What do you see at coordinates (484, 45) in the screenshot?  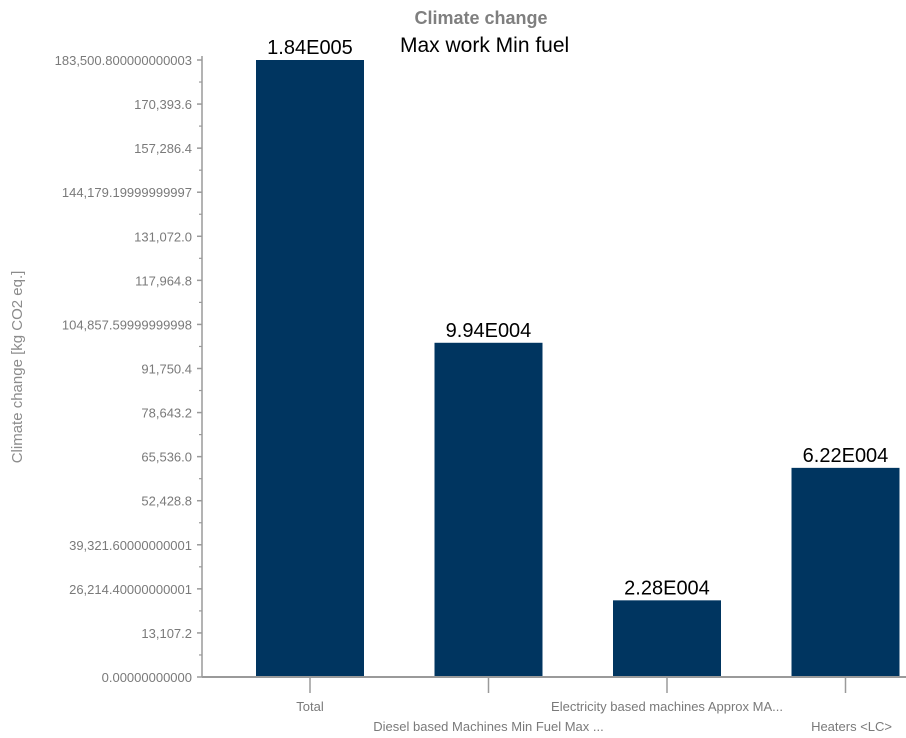 I see `chart-subtitle: Max work Min fuel` at bounding box center [484, 45].